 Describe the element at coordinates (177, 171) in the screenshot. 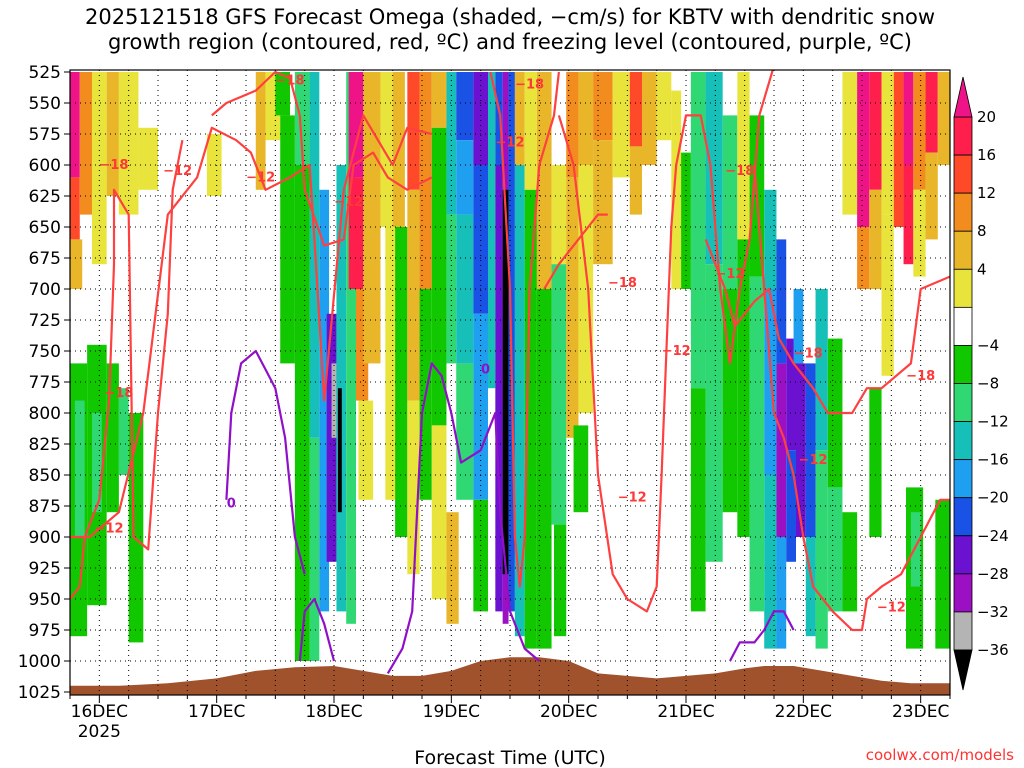

I see `contour-label-1: −12` at that location.